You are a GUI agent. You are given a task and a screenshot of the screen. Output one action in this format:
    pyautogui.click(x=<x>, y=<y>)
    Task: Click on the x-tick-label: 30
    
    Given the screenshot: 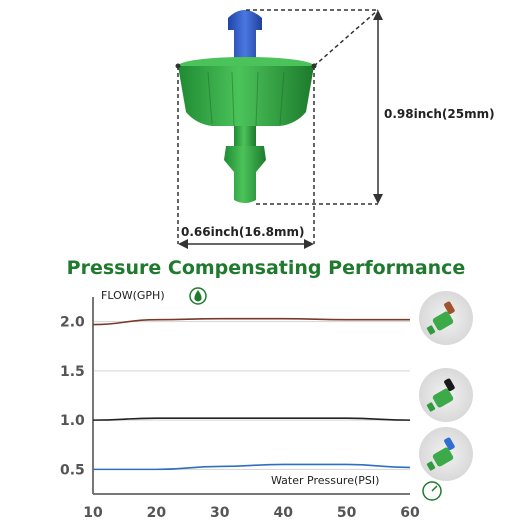 What is the action you would take?
    pyautogui.click(x=220, y=513)
    